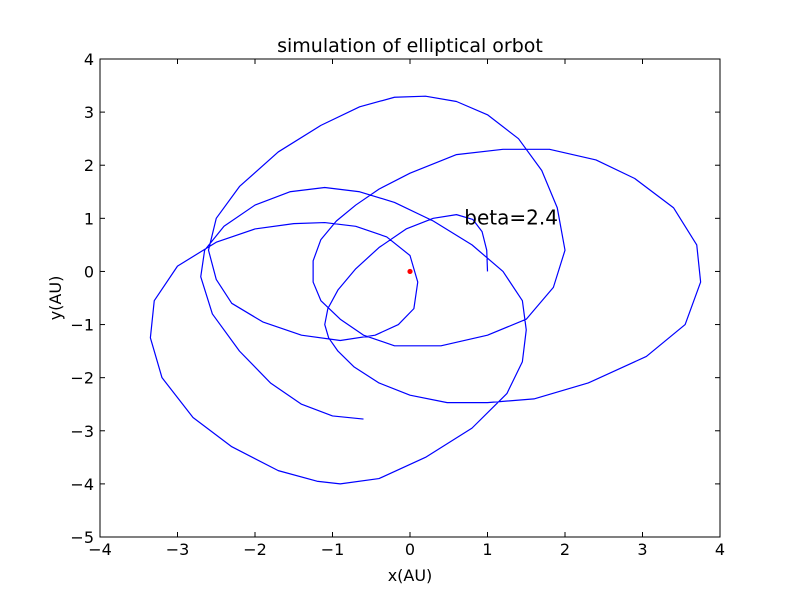  What do you see at coordinates (487, 549) in the screenshot?
I see `x-tick-label: 1` at bounding box center [487, 549].